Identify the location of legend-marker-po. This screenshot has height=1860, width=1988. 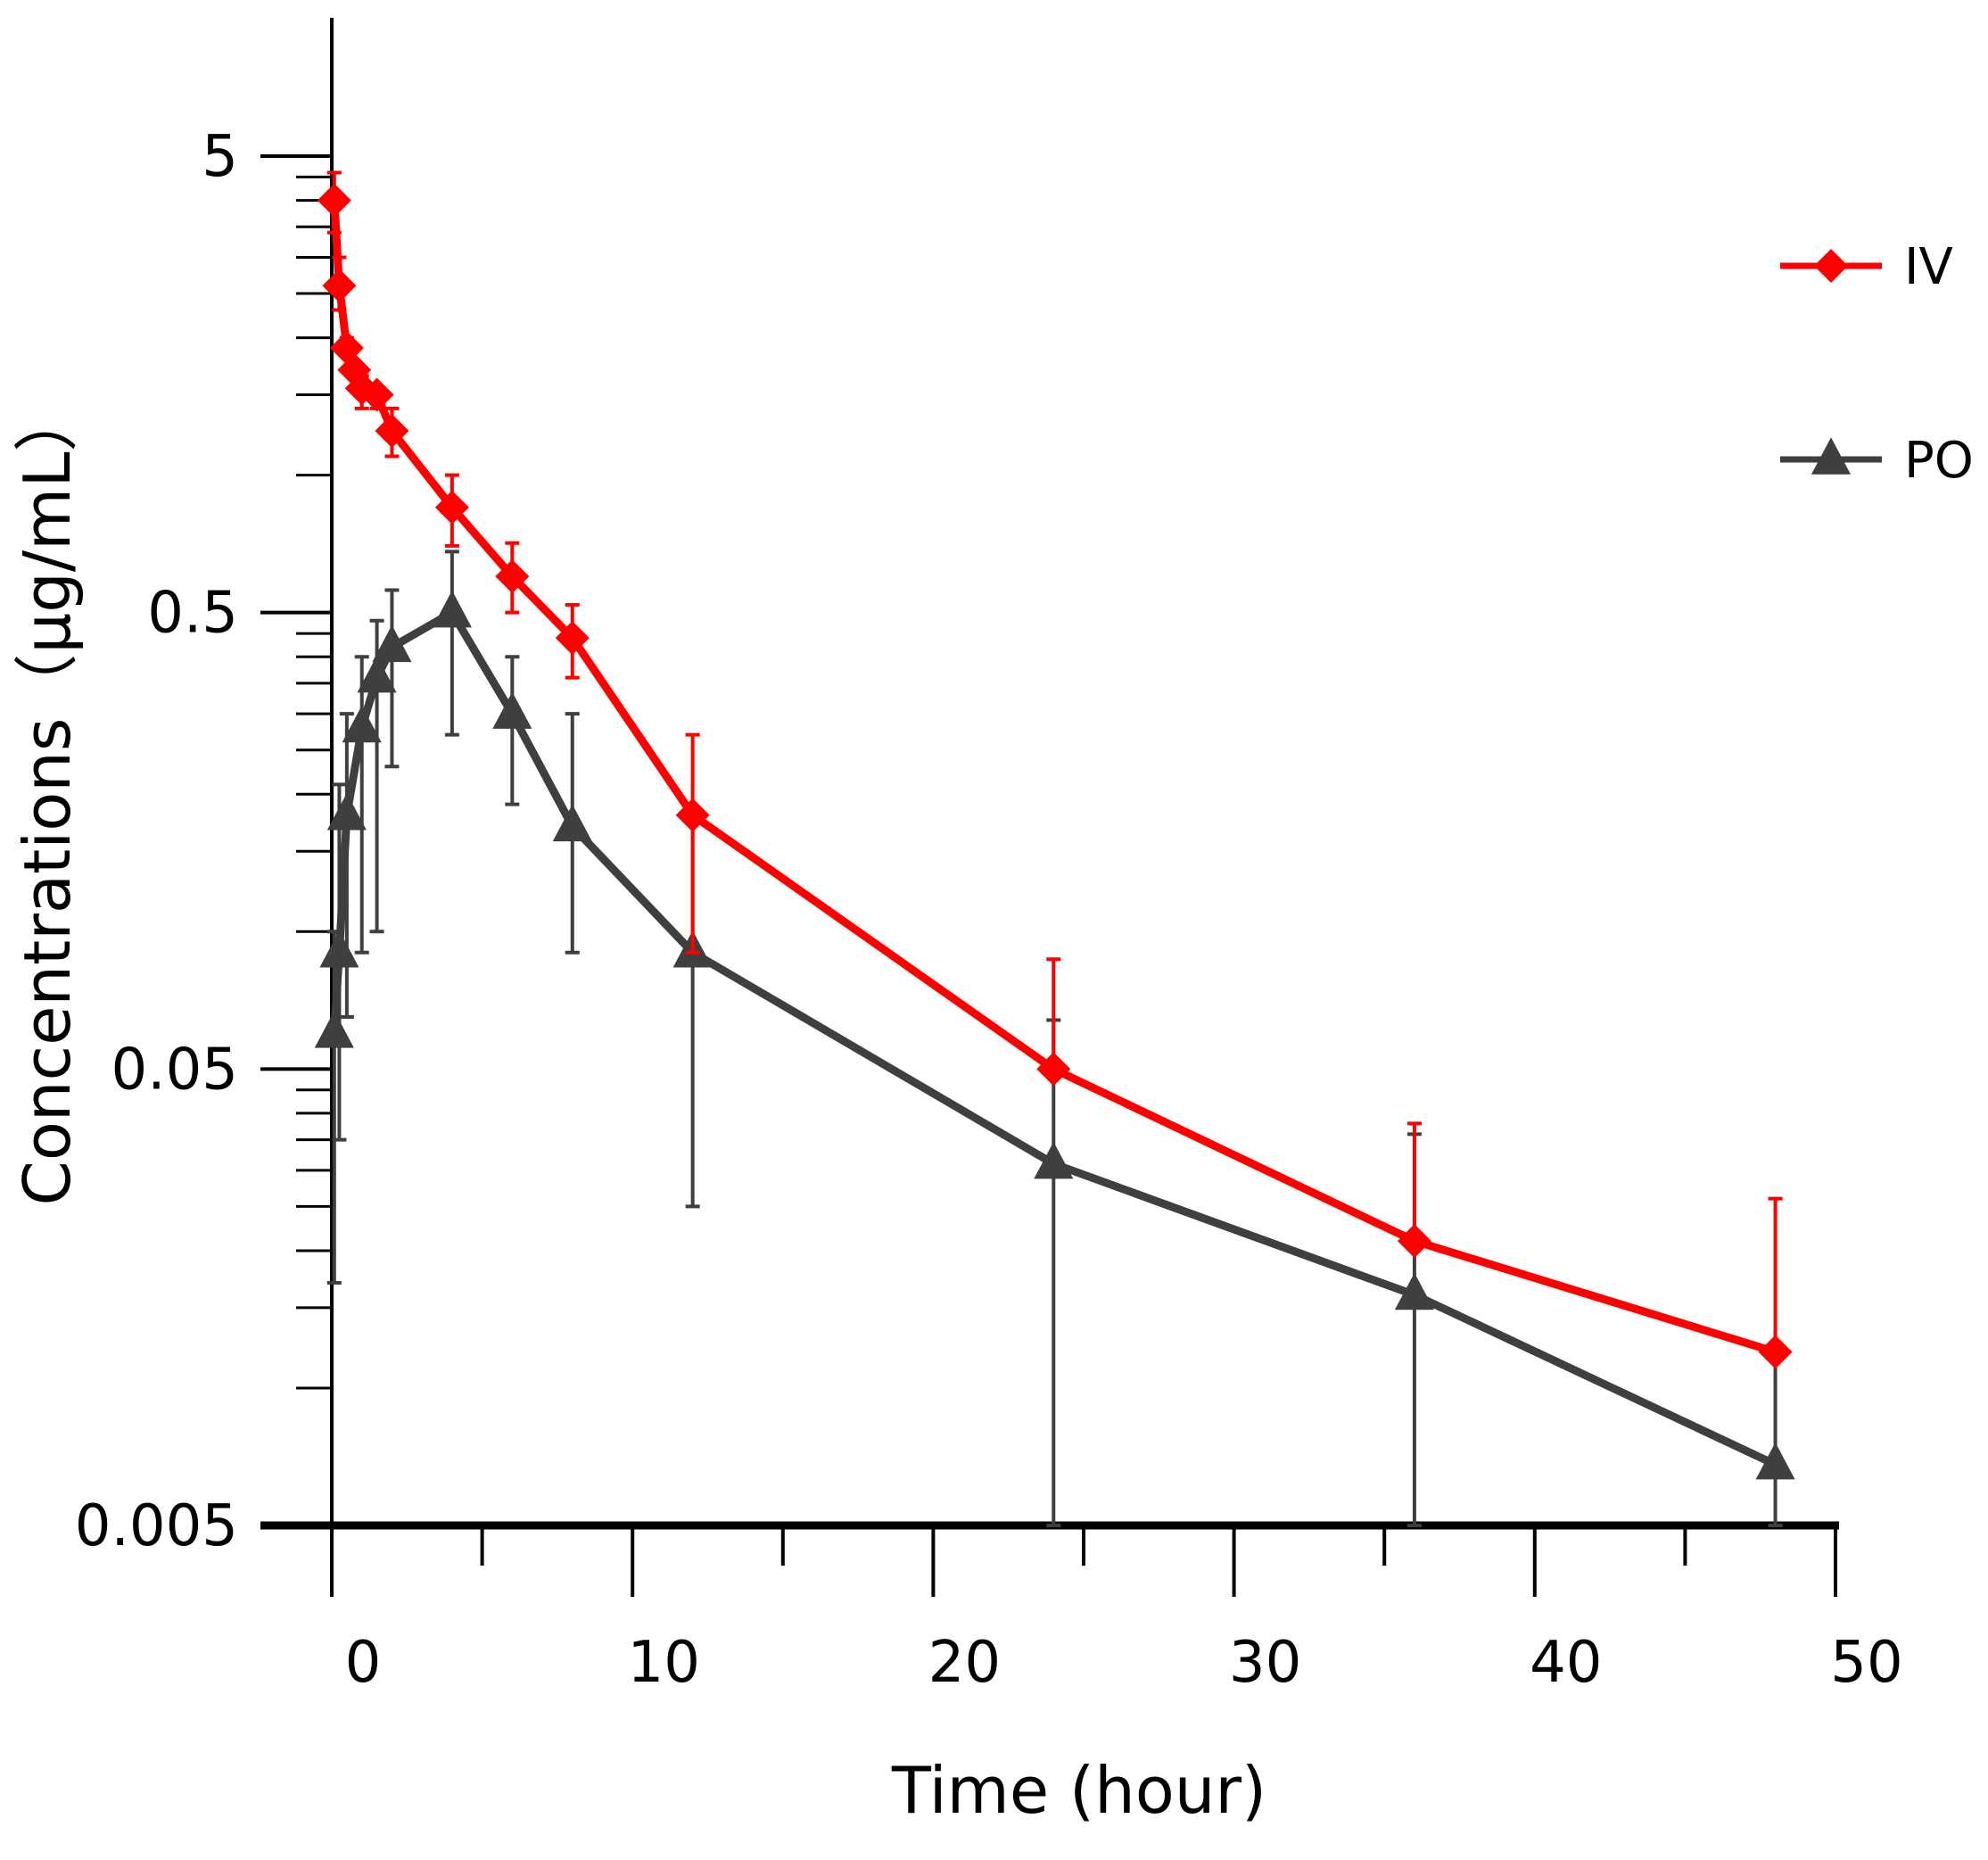
(1832, 456).